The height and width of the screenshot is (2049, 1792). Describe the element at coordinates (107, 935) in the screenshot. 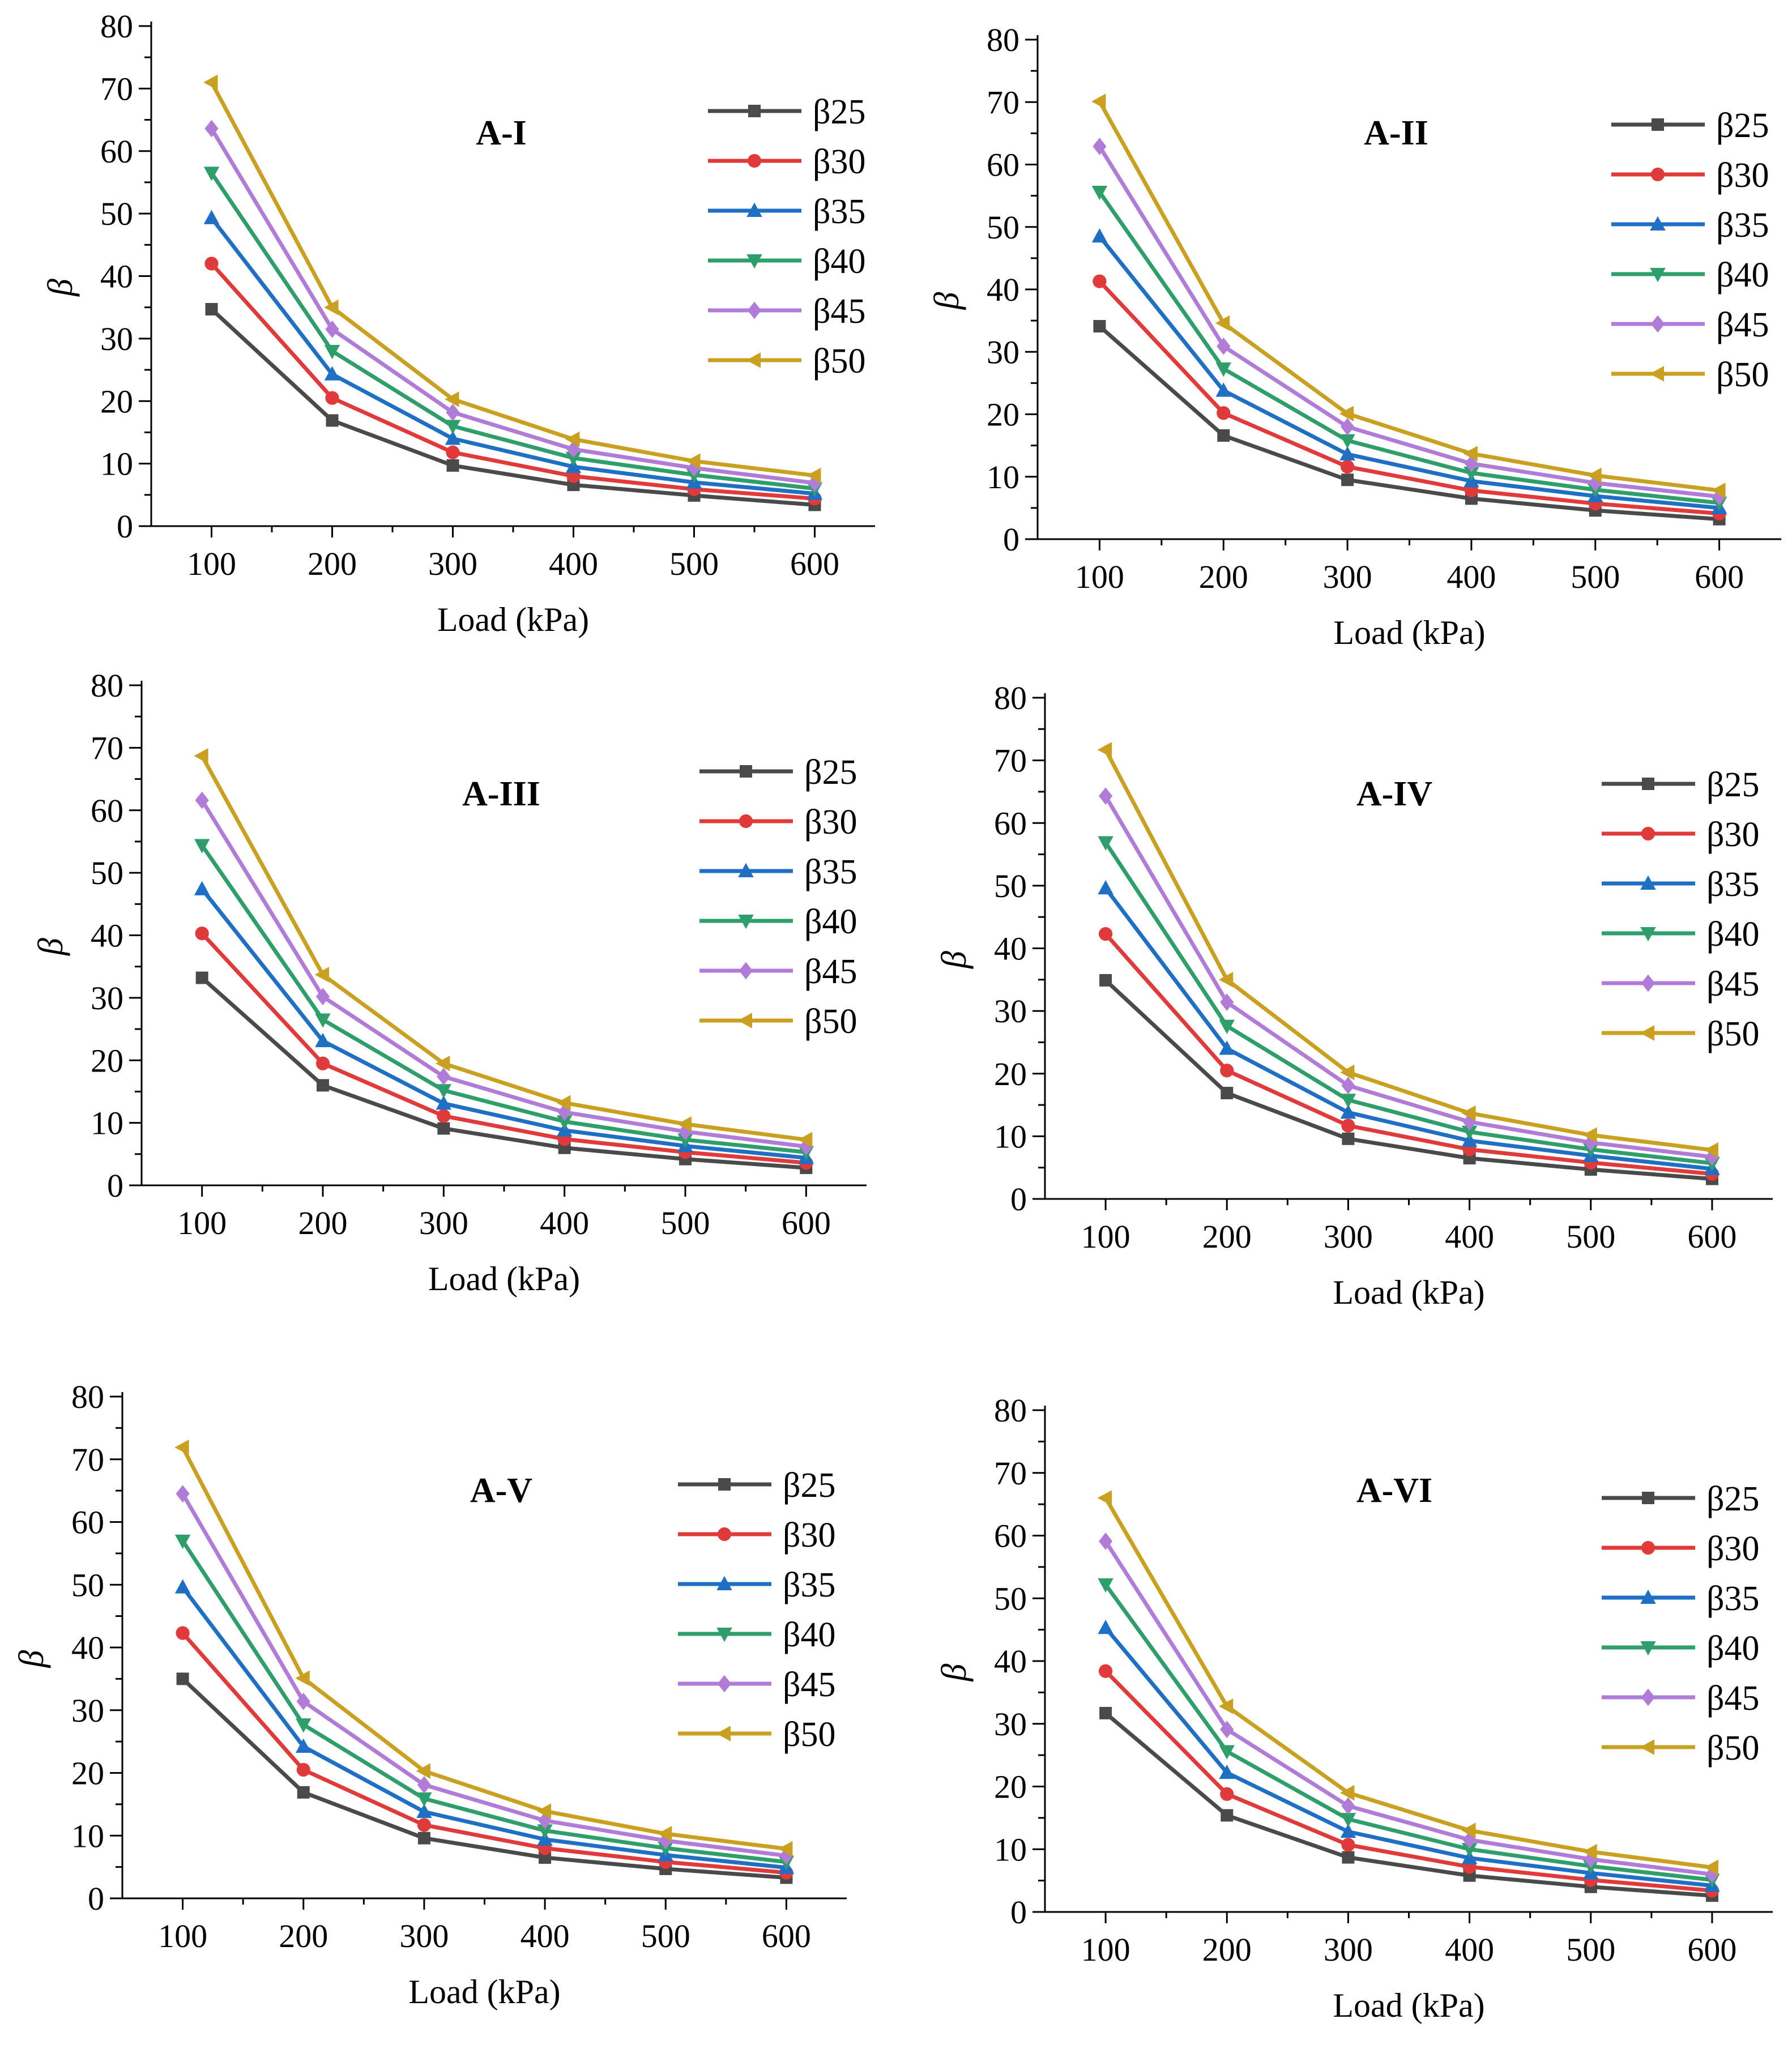

I see `y-tick-label: 40` at that location.